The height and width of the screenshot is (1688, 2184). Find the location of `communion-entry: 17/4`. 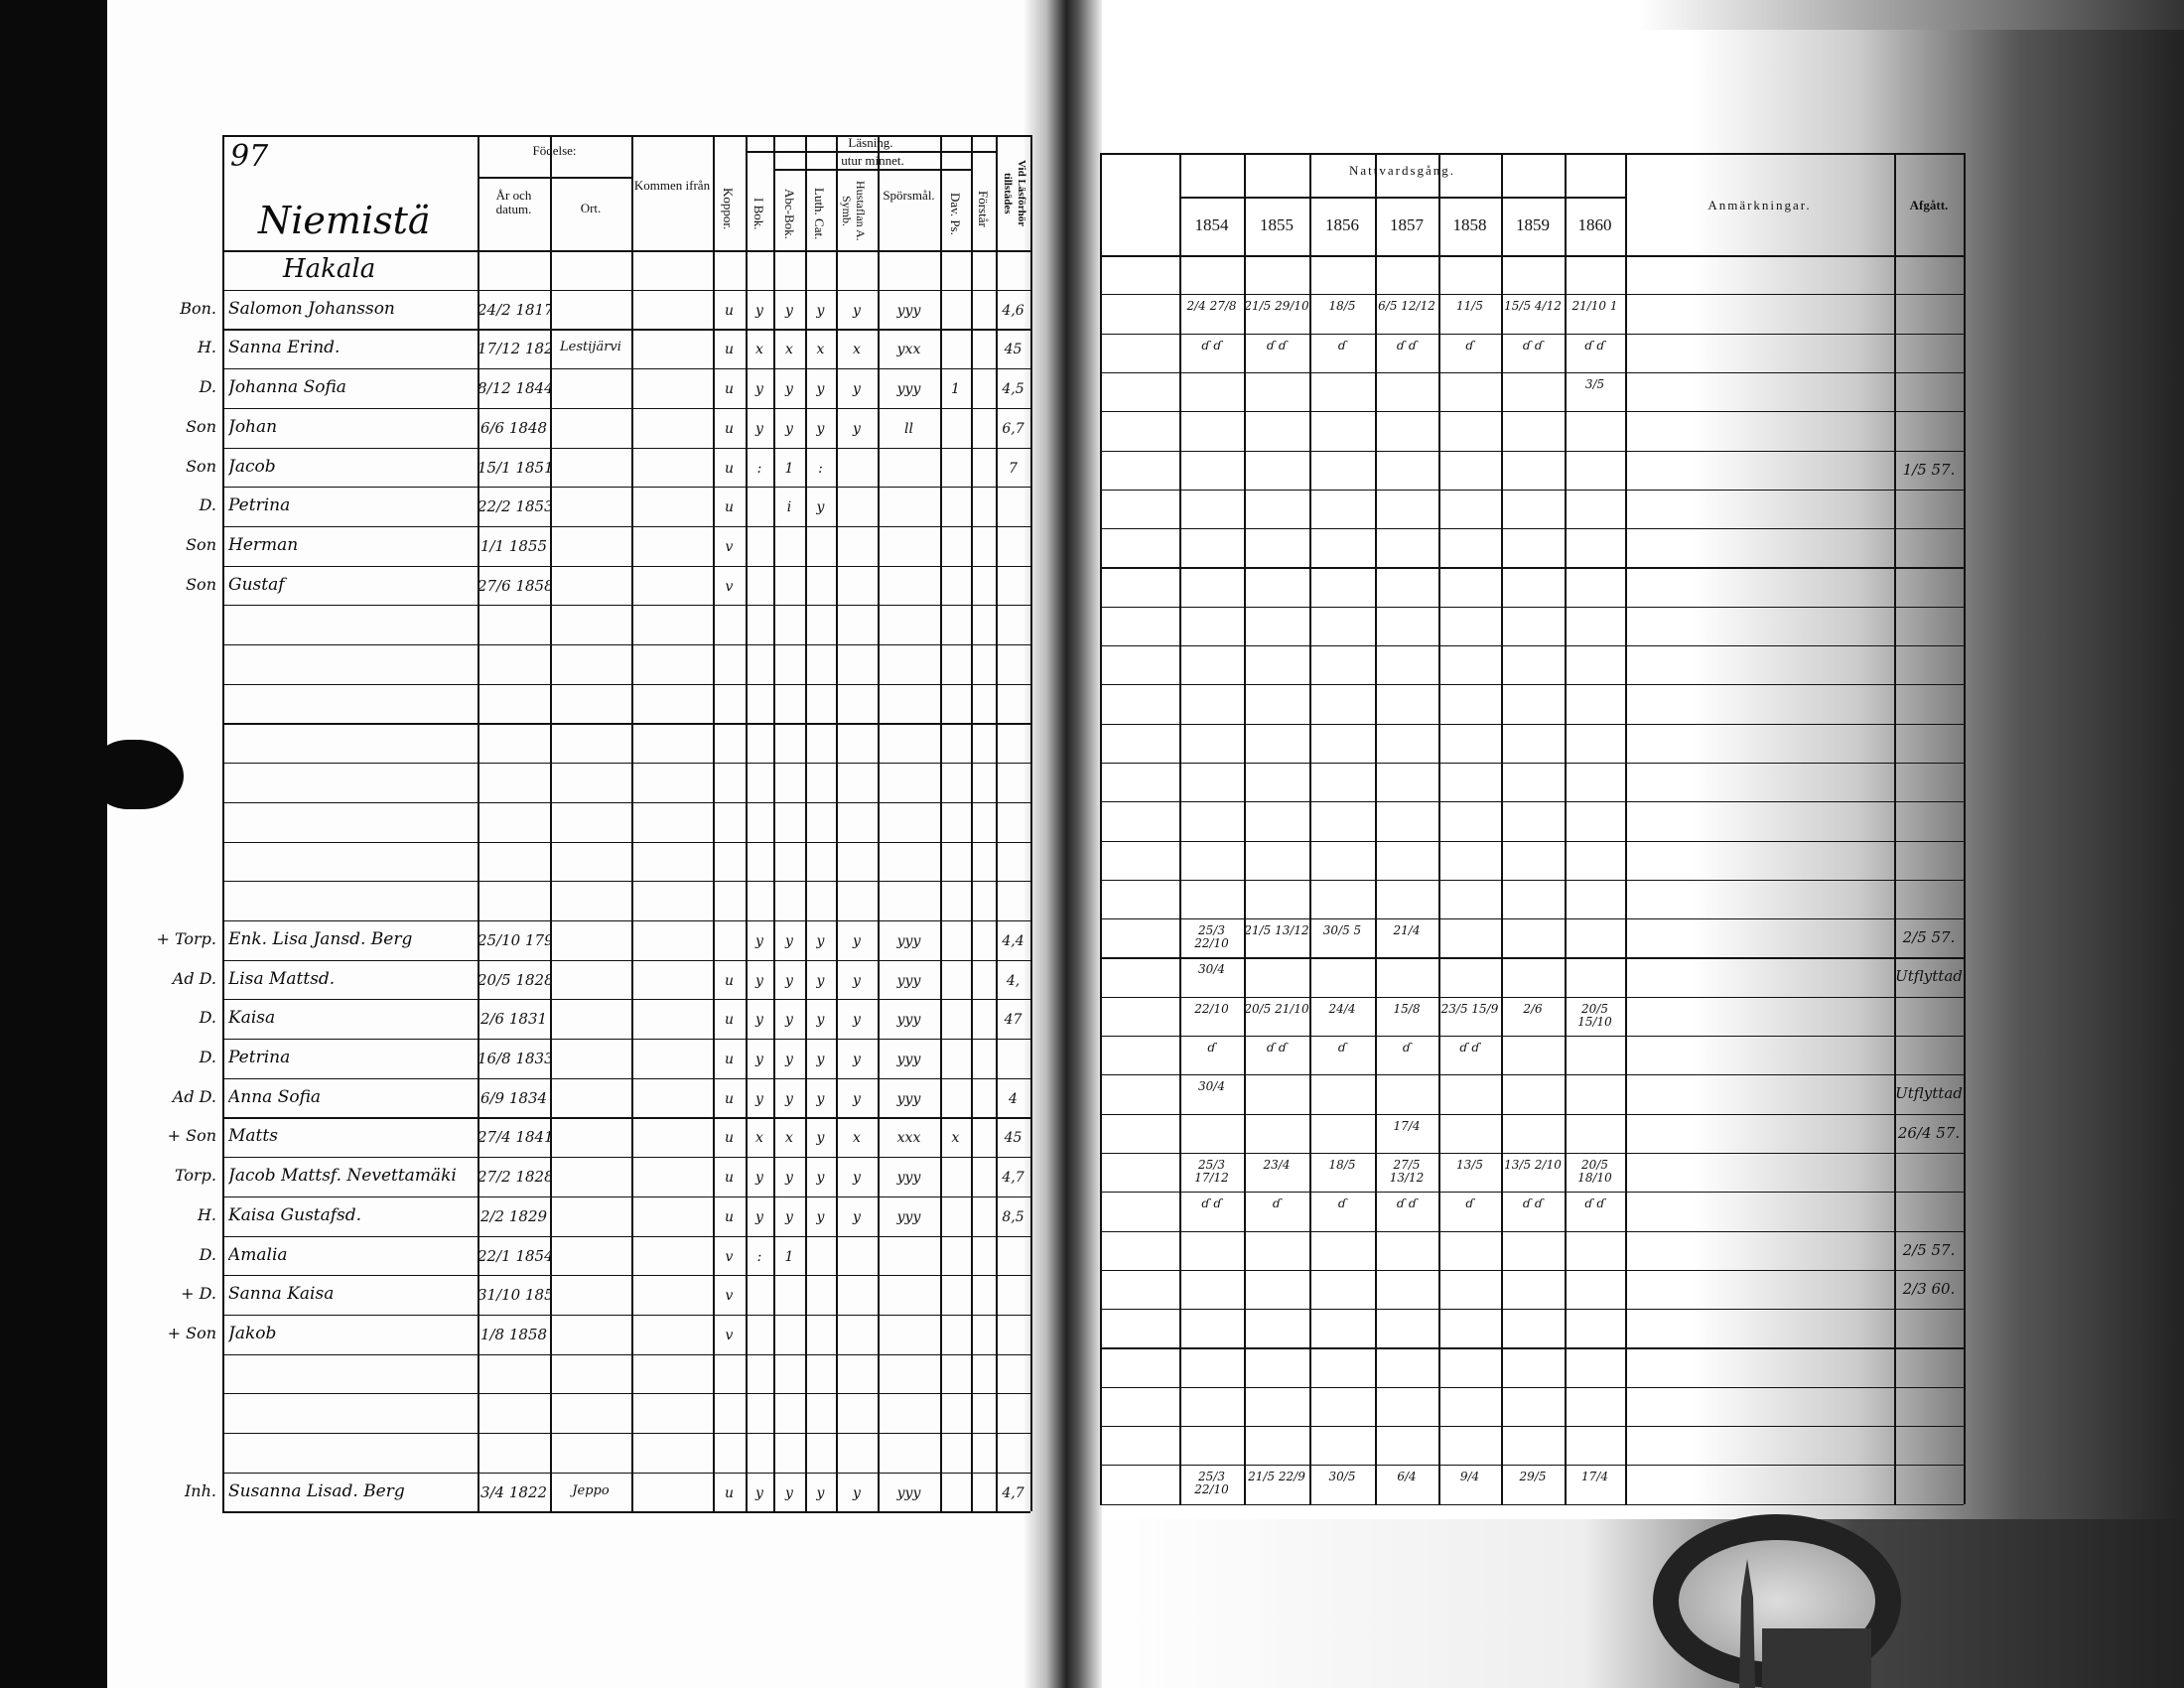

communion-entry: 17/4 is located at coordinates (1407, 1126).